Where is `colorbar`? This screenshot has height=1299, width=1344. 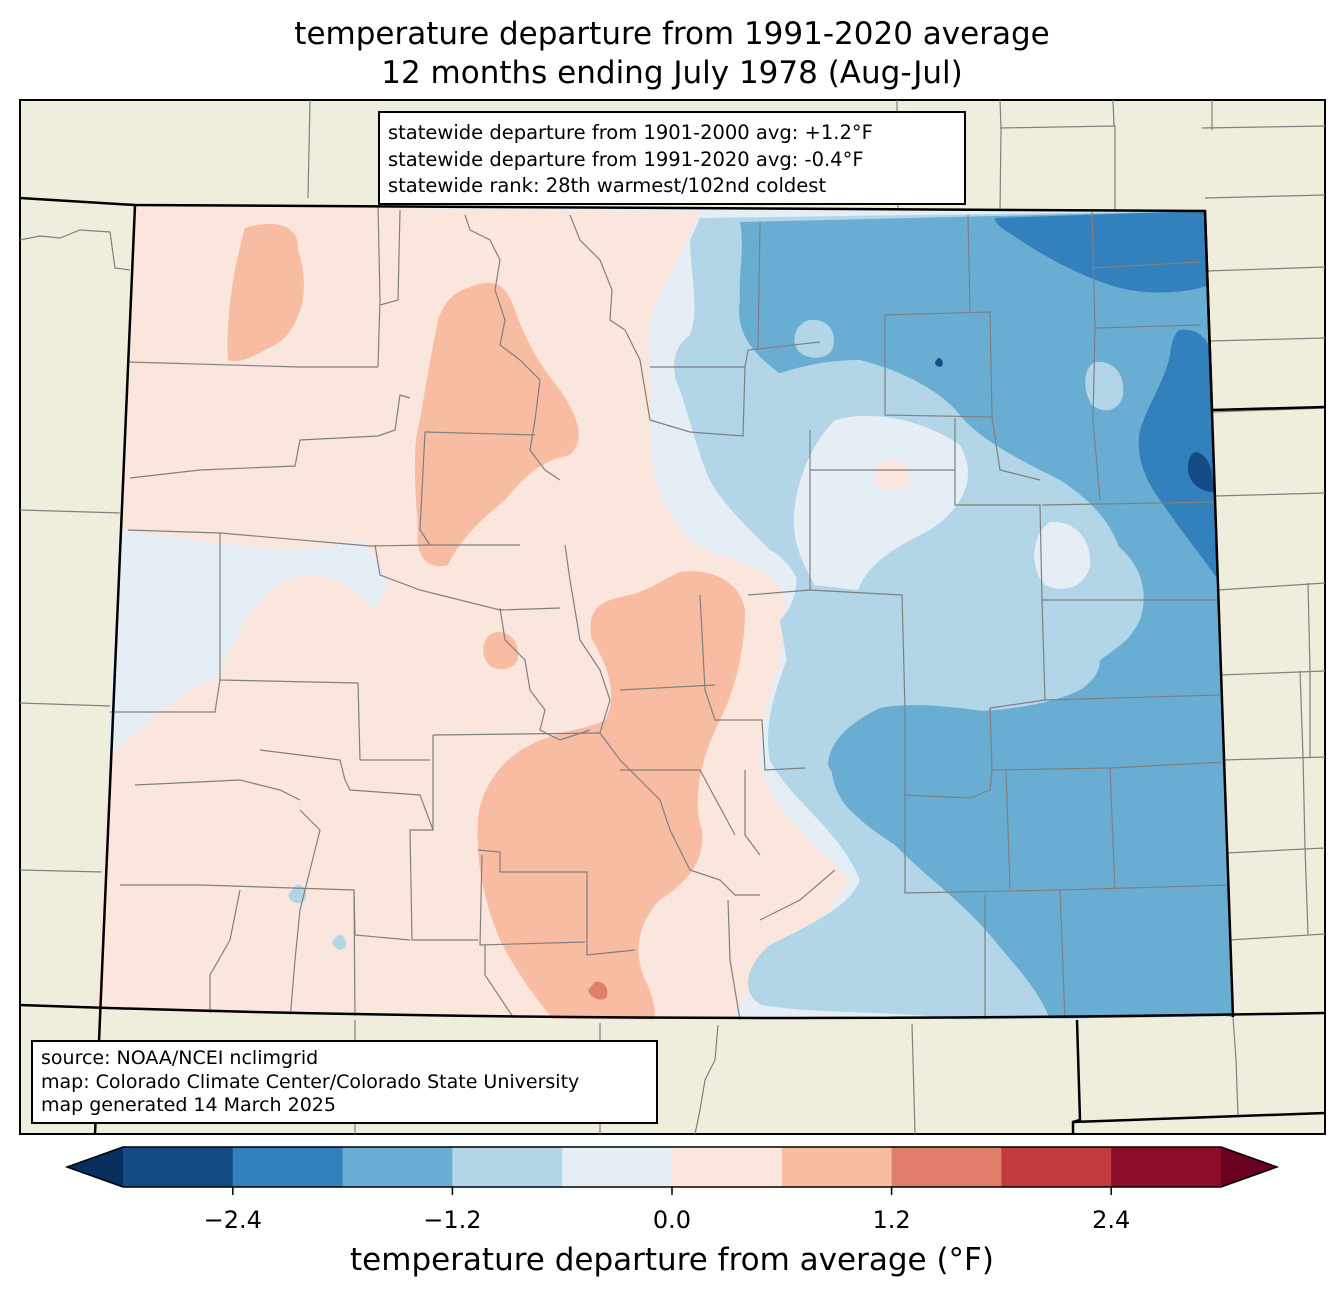 colorbar is located at coordinates (672, 1170).